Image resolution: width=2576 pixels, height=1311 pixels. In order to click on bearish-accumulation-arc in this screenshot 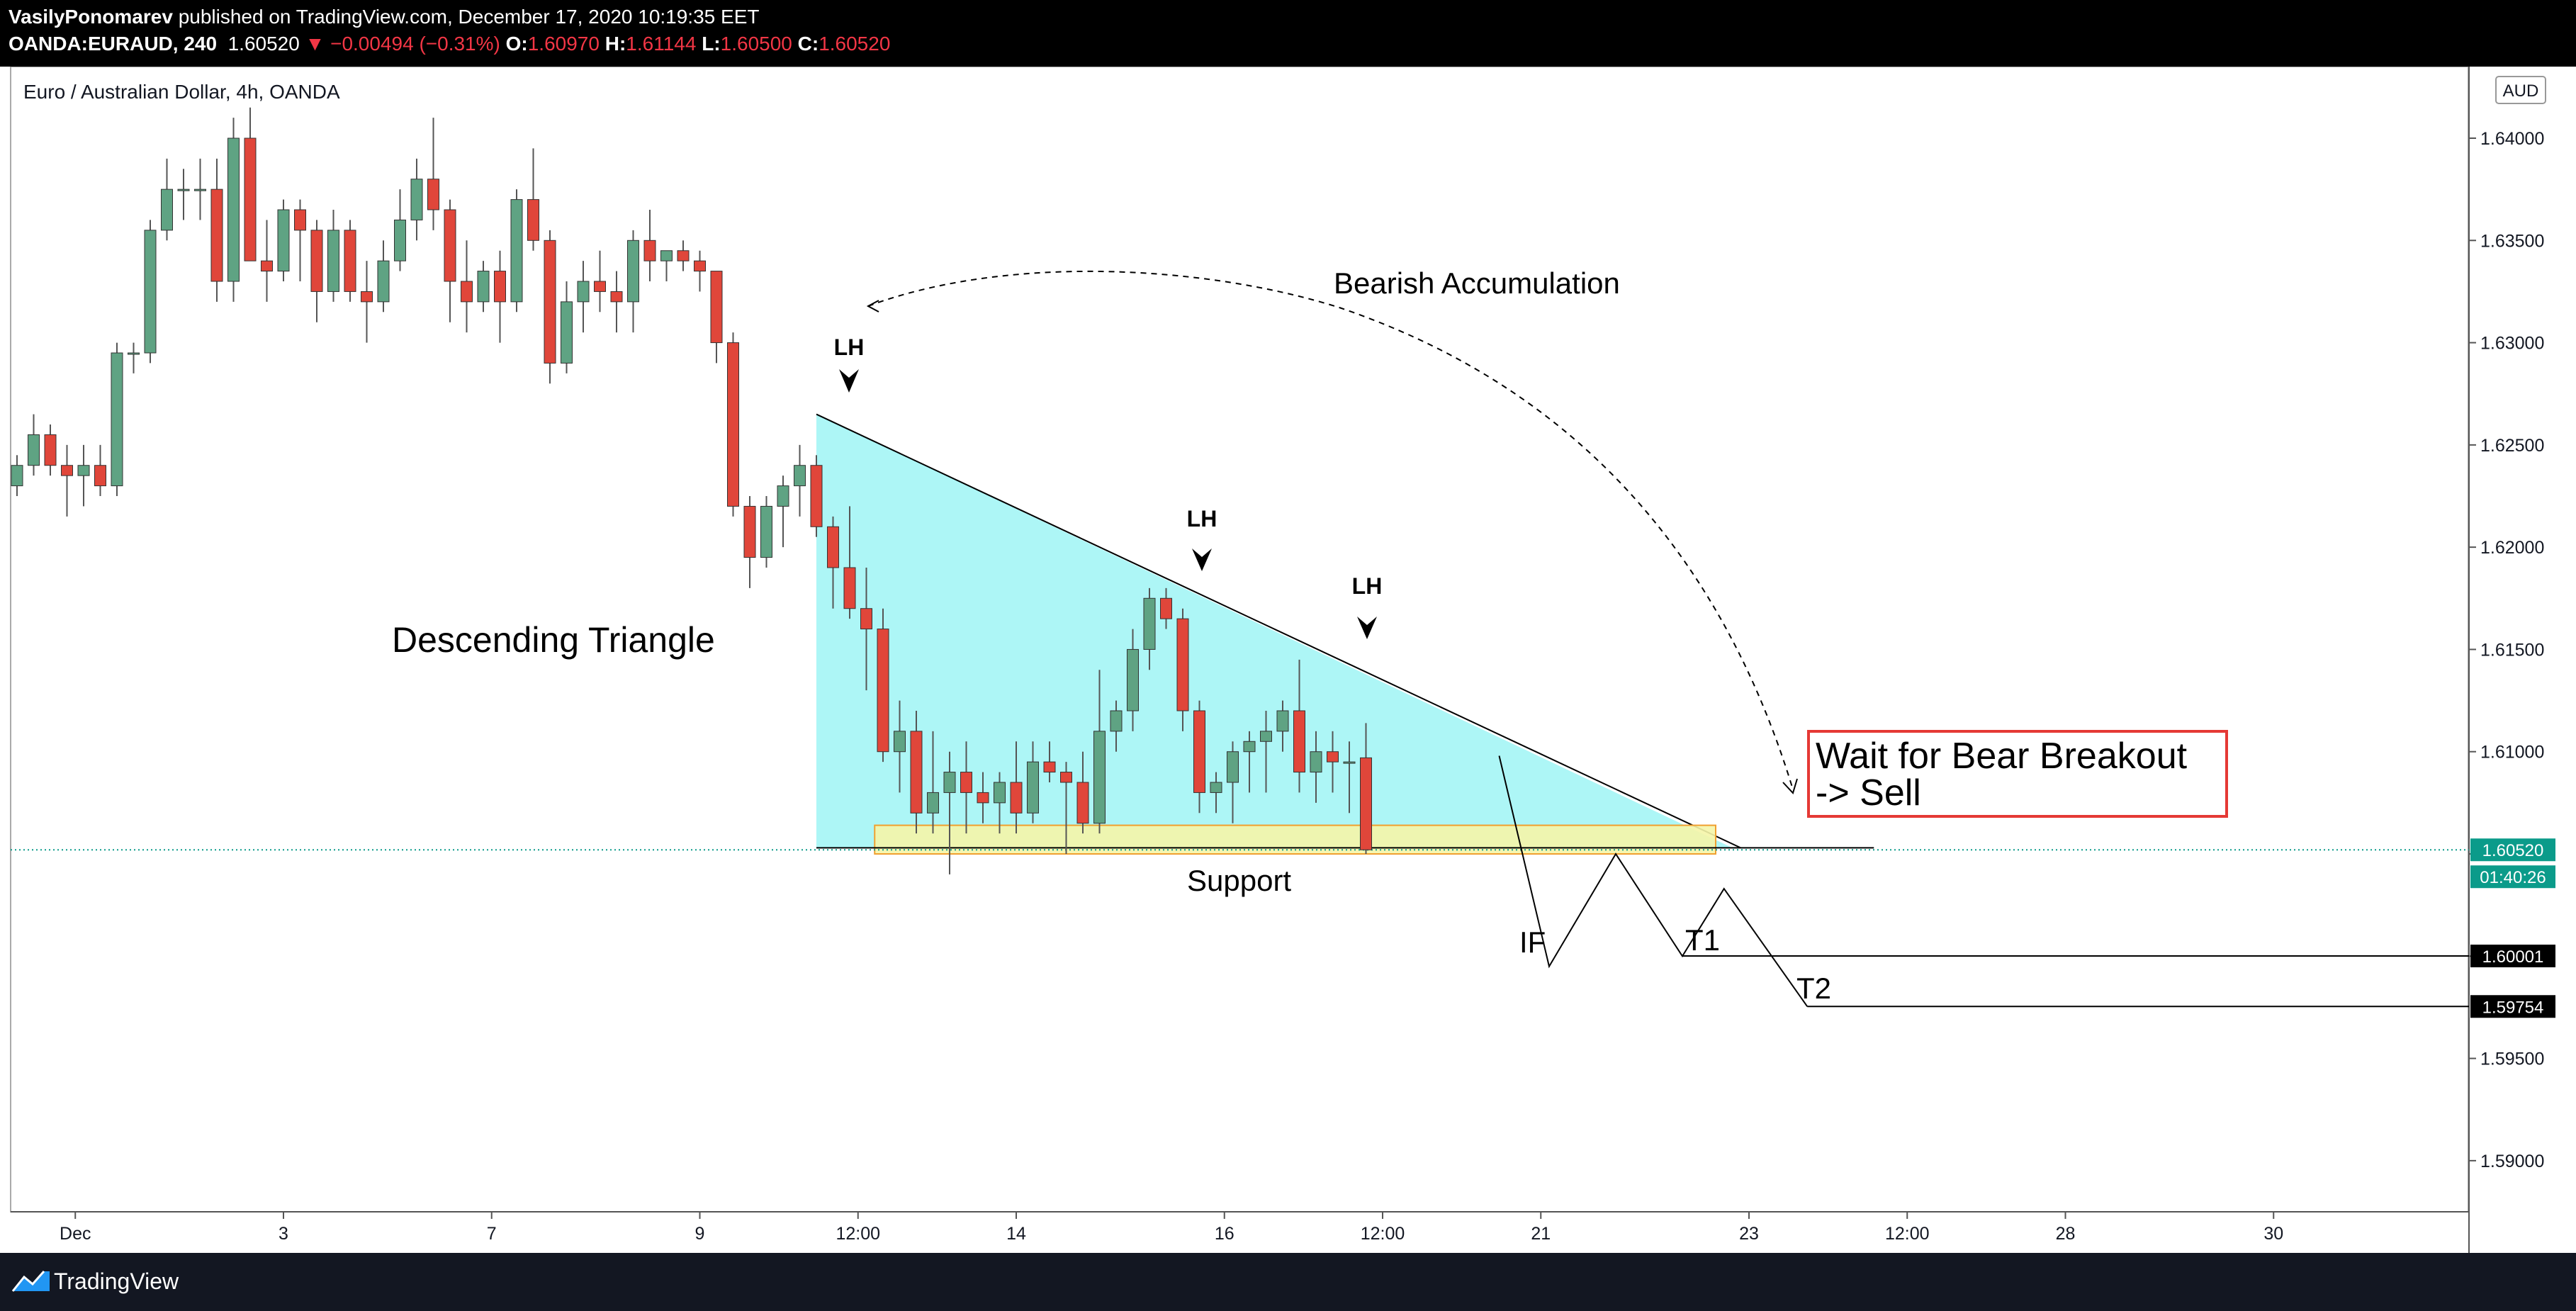, I will do `click(1330, 530)`.